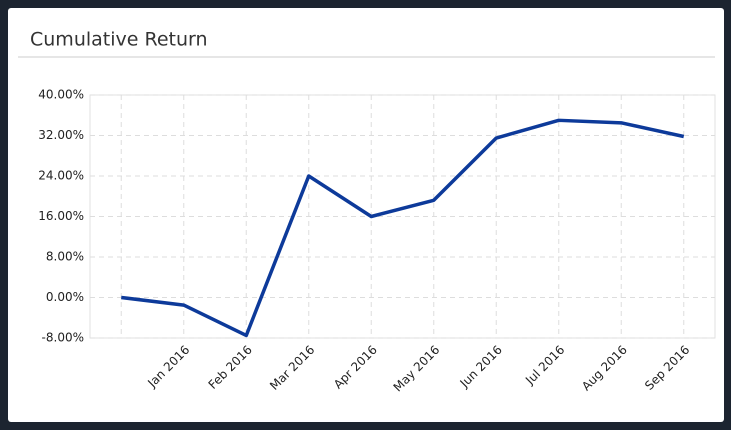 This screenshot has height=430, width=731. Describe the element at coordinates (119, 40) in the screenshot. I see `chart-title: Cumulative Return` at that location.